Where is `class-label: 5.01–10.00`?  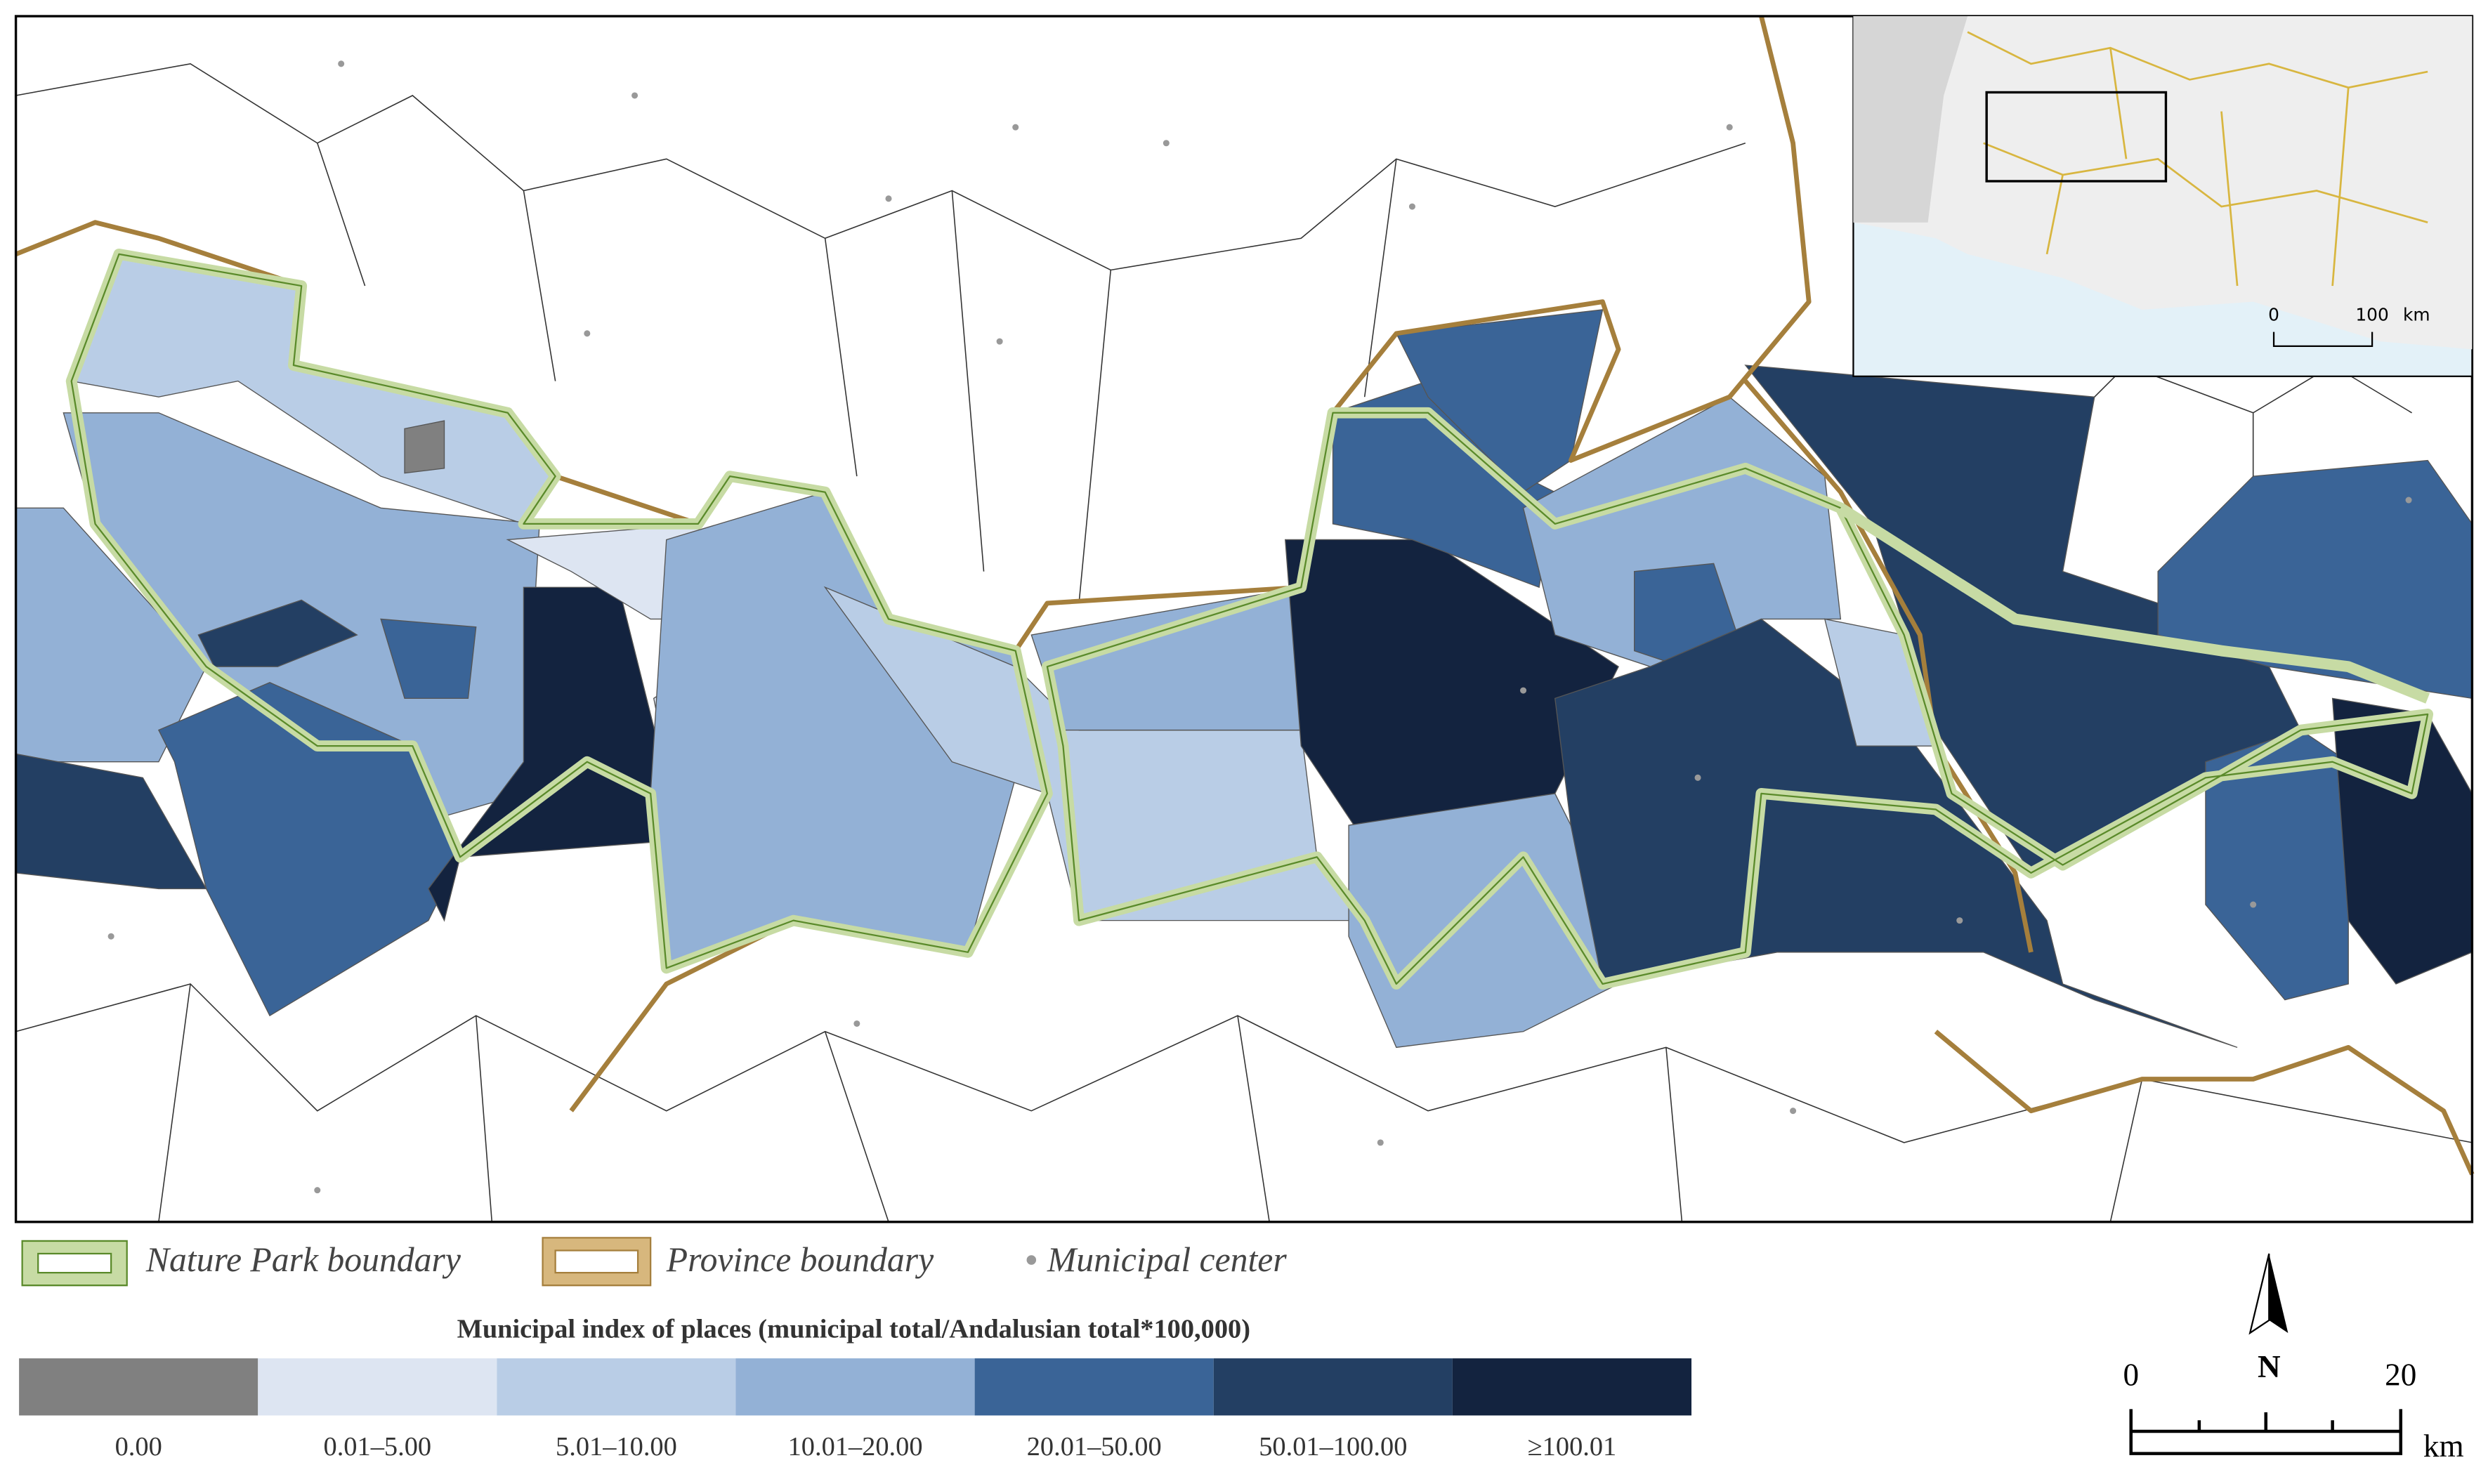
class-label: 5.01–10.00 is located at coordinates (616, 1447).